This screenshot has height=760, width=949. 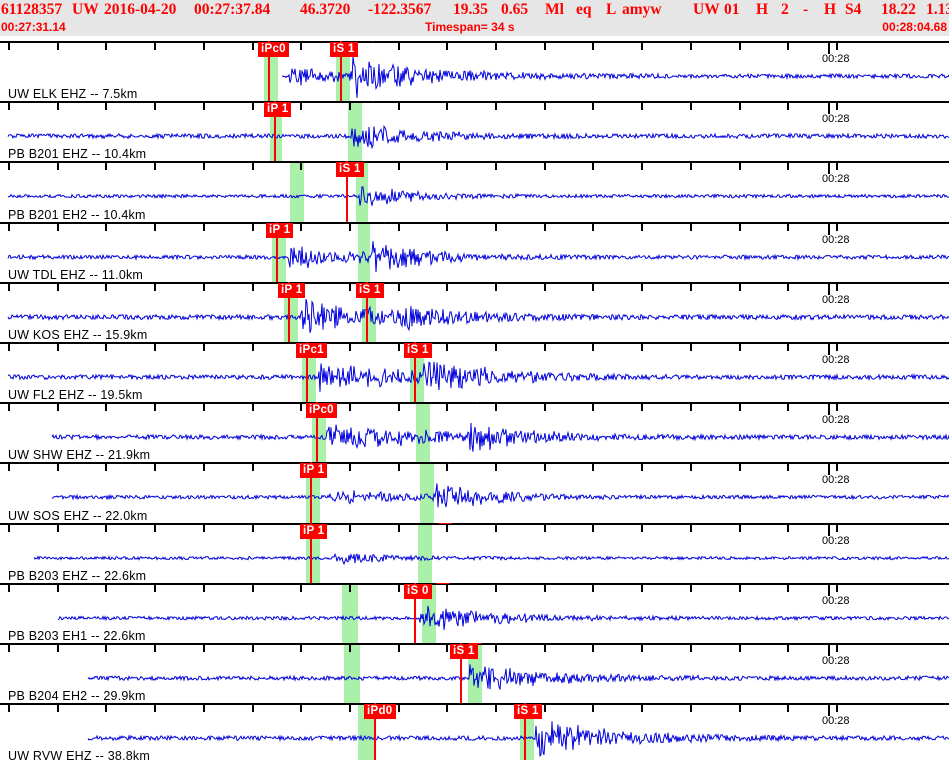 I want to click on trace-row: 00:28 iPd0 iS 1 UW RVW EHZ -- 38.8km, so click(x=474, y=731).